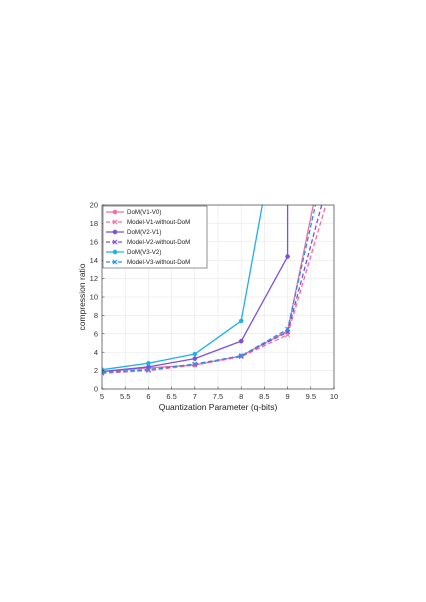  What do you see at coordinates (96, 315) in the screenshot?
I see `y-tick-label: 8` at bounding box center [96, 315].